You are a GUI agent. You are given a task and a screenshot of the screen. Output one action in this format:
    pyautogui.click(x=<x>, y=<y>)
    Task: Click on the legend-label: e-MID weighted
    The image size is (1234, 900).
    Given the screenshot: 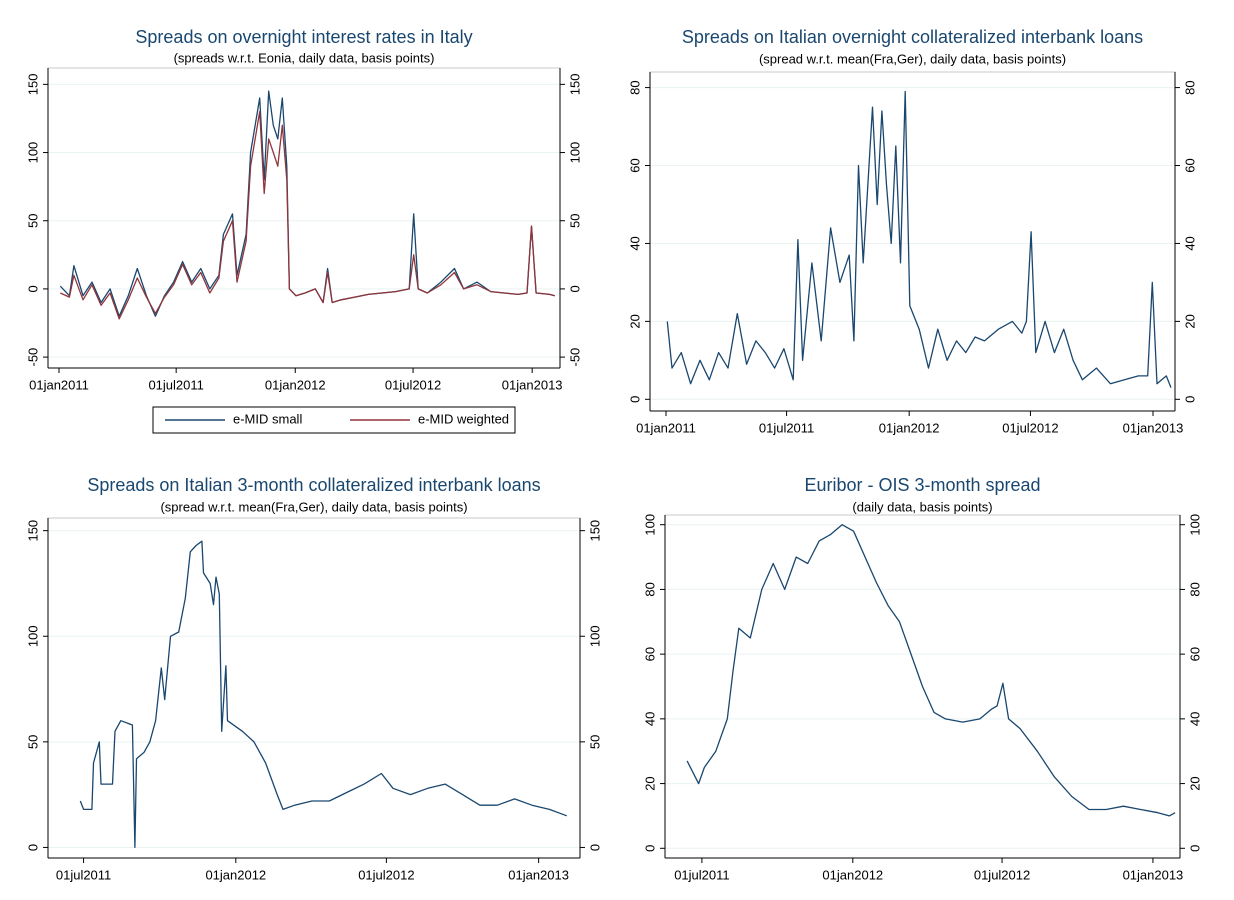 What is the action you would take?
    pyautogui.click(x=463, y=418)
    